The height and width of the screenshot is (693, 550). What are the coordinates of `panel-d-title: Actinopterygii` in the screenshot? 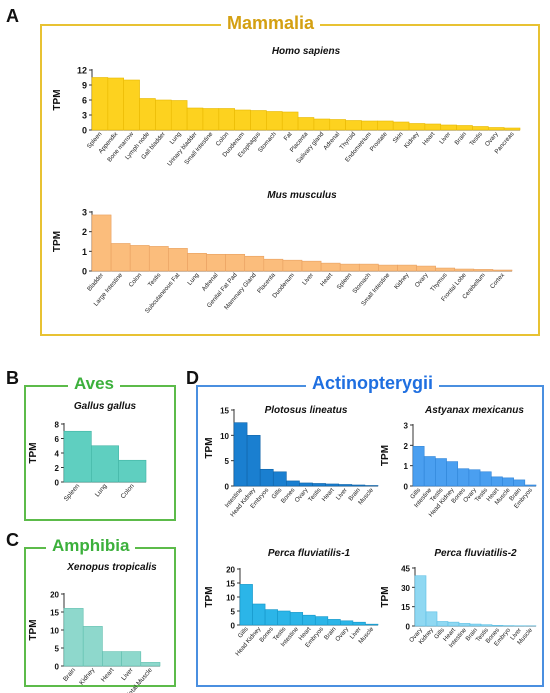 It's located at (373, 383).